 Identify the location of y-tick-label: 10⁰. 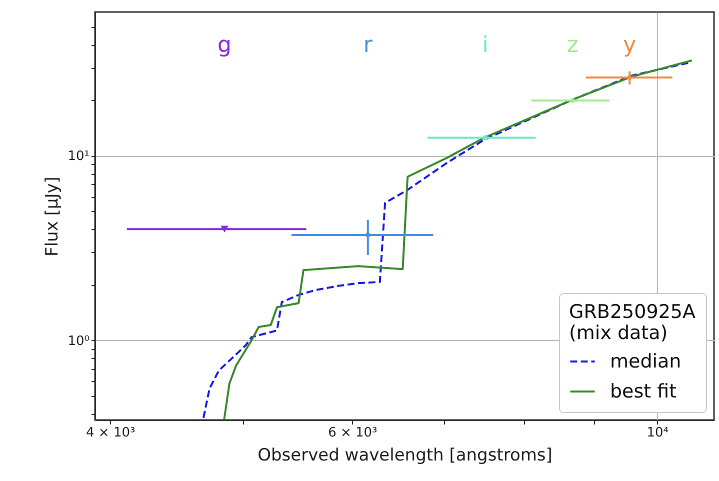
(79, 341).